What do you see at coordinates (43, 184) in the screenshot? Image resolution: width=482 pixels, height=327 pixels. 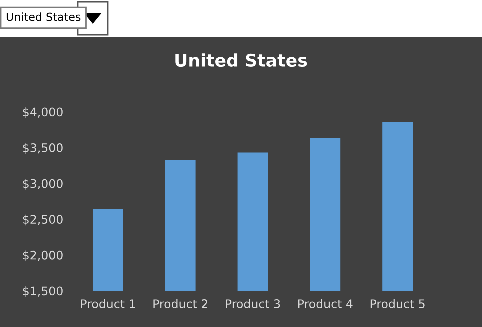 I see `y-tick-label: $3,000` at bounding box center [43, 184].